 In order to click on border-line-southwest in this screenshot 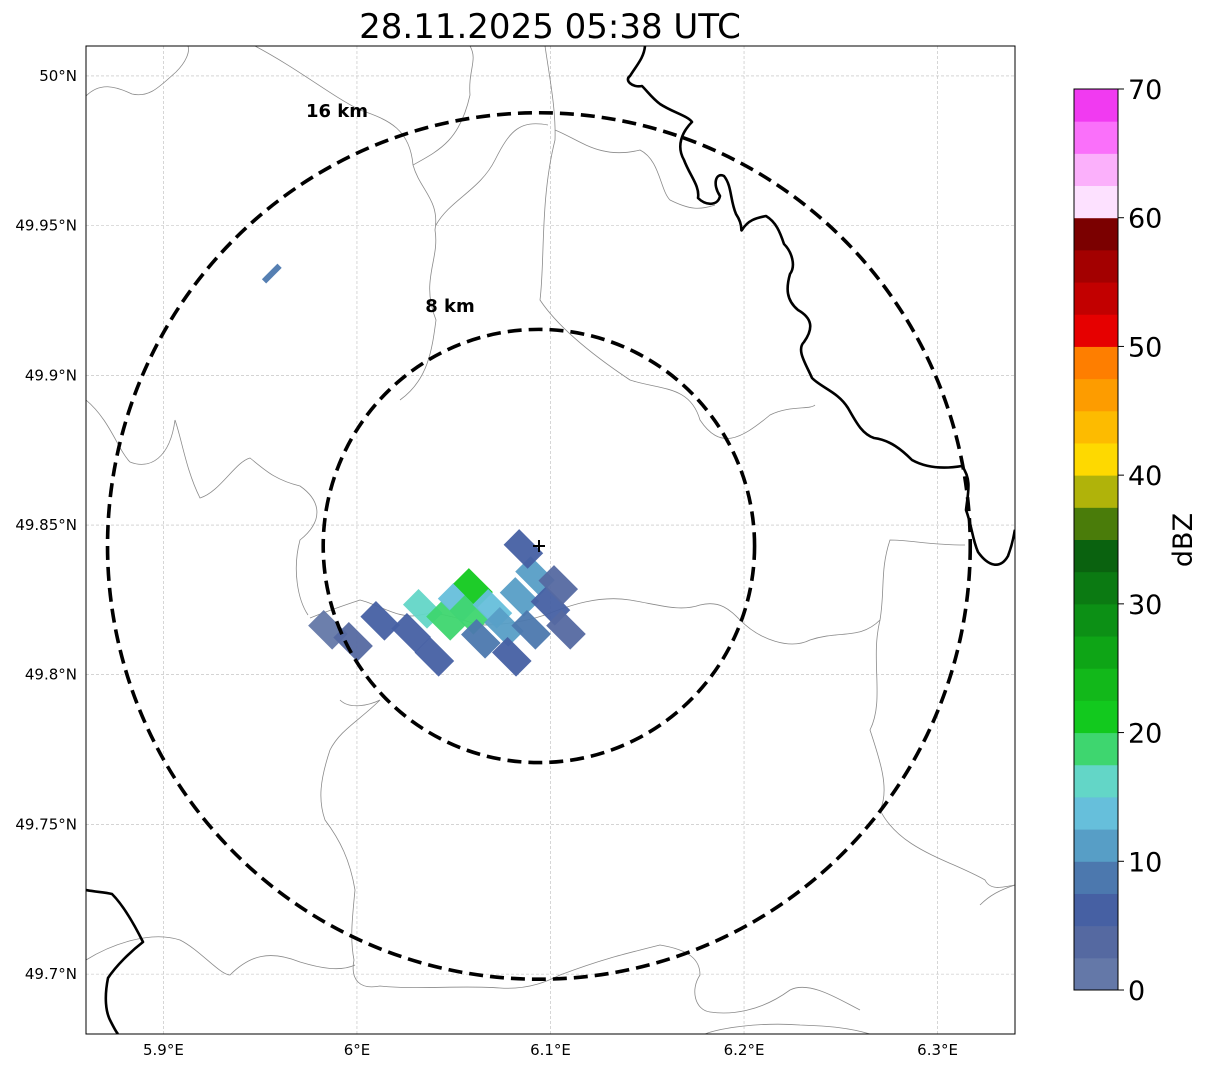, I will do `click(115, 961)`.